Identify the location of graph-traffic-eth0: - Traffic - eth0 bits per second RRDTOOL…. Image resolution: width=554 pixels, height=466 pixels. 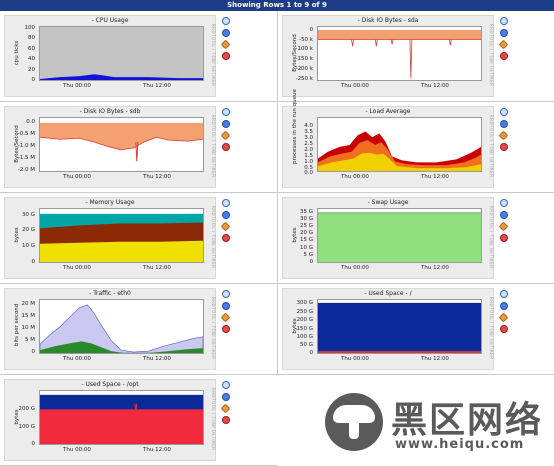
(110, 329).